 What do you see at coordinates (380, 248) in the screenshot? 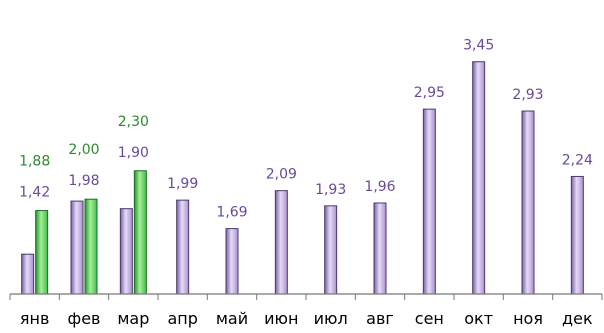
I see `bar-series1-авг` at bounding box center [380, 248].